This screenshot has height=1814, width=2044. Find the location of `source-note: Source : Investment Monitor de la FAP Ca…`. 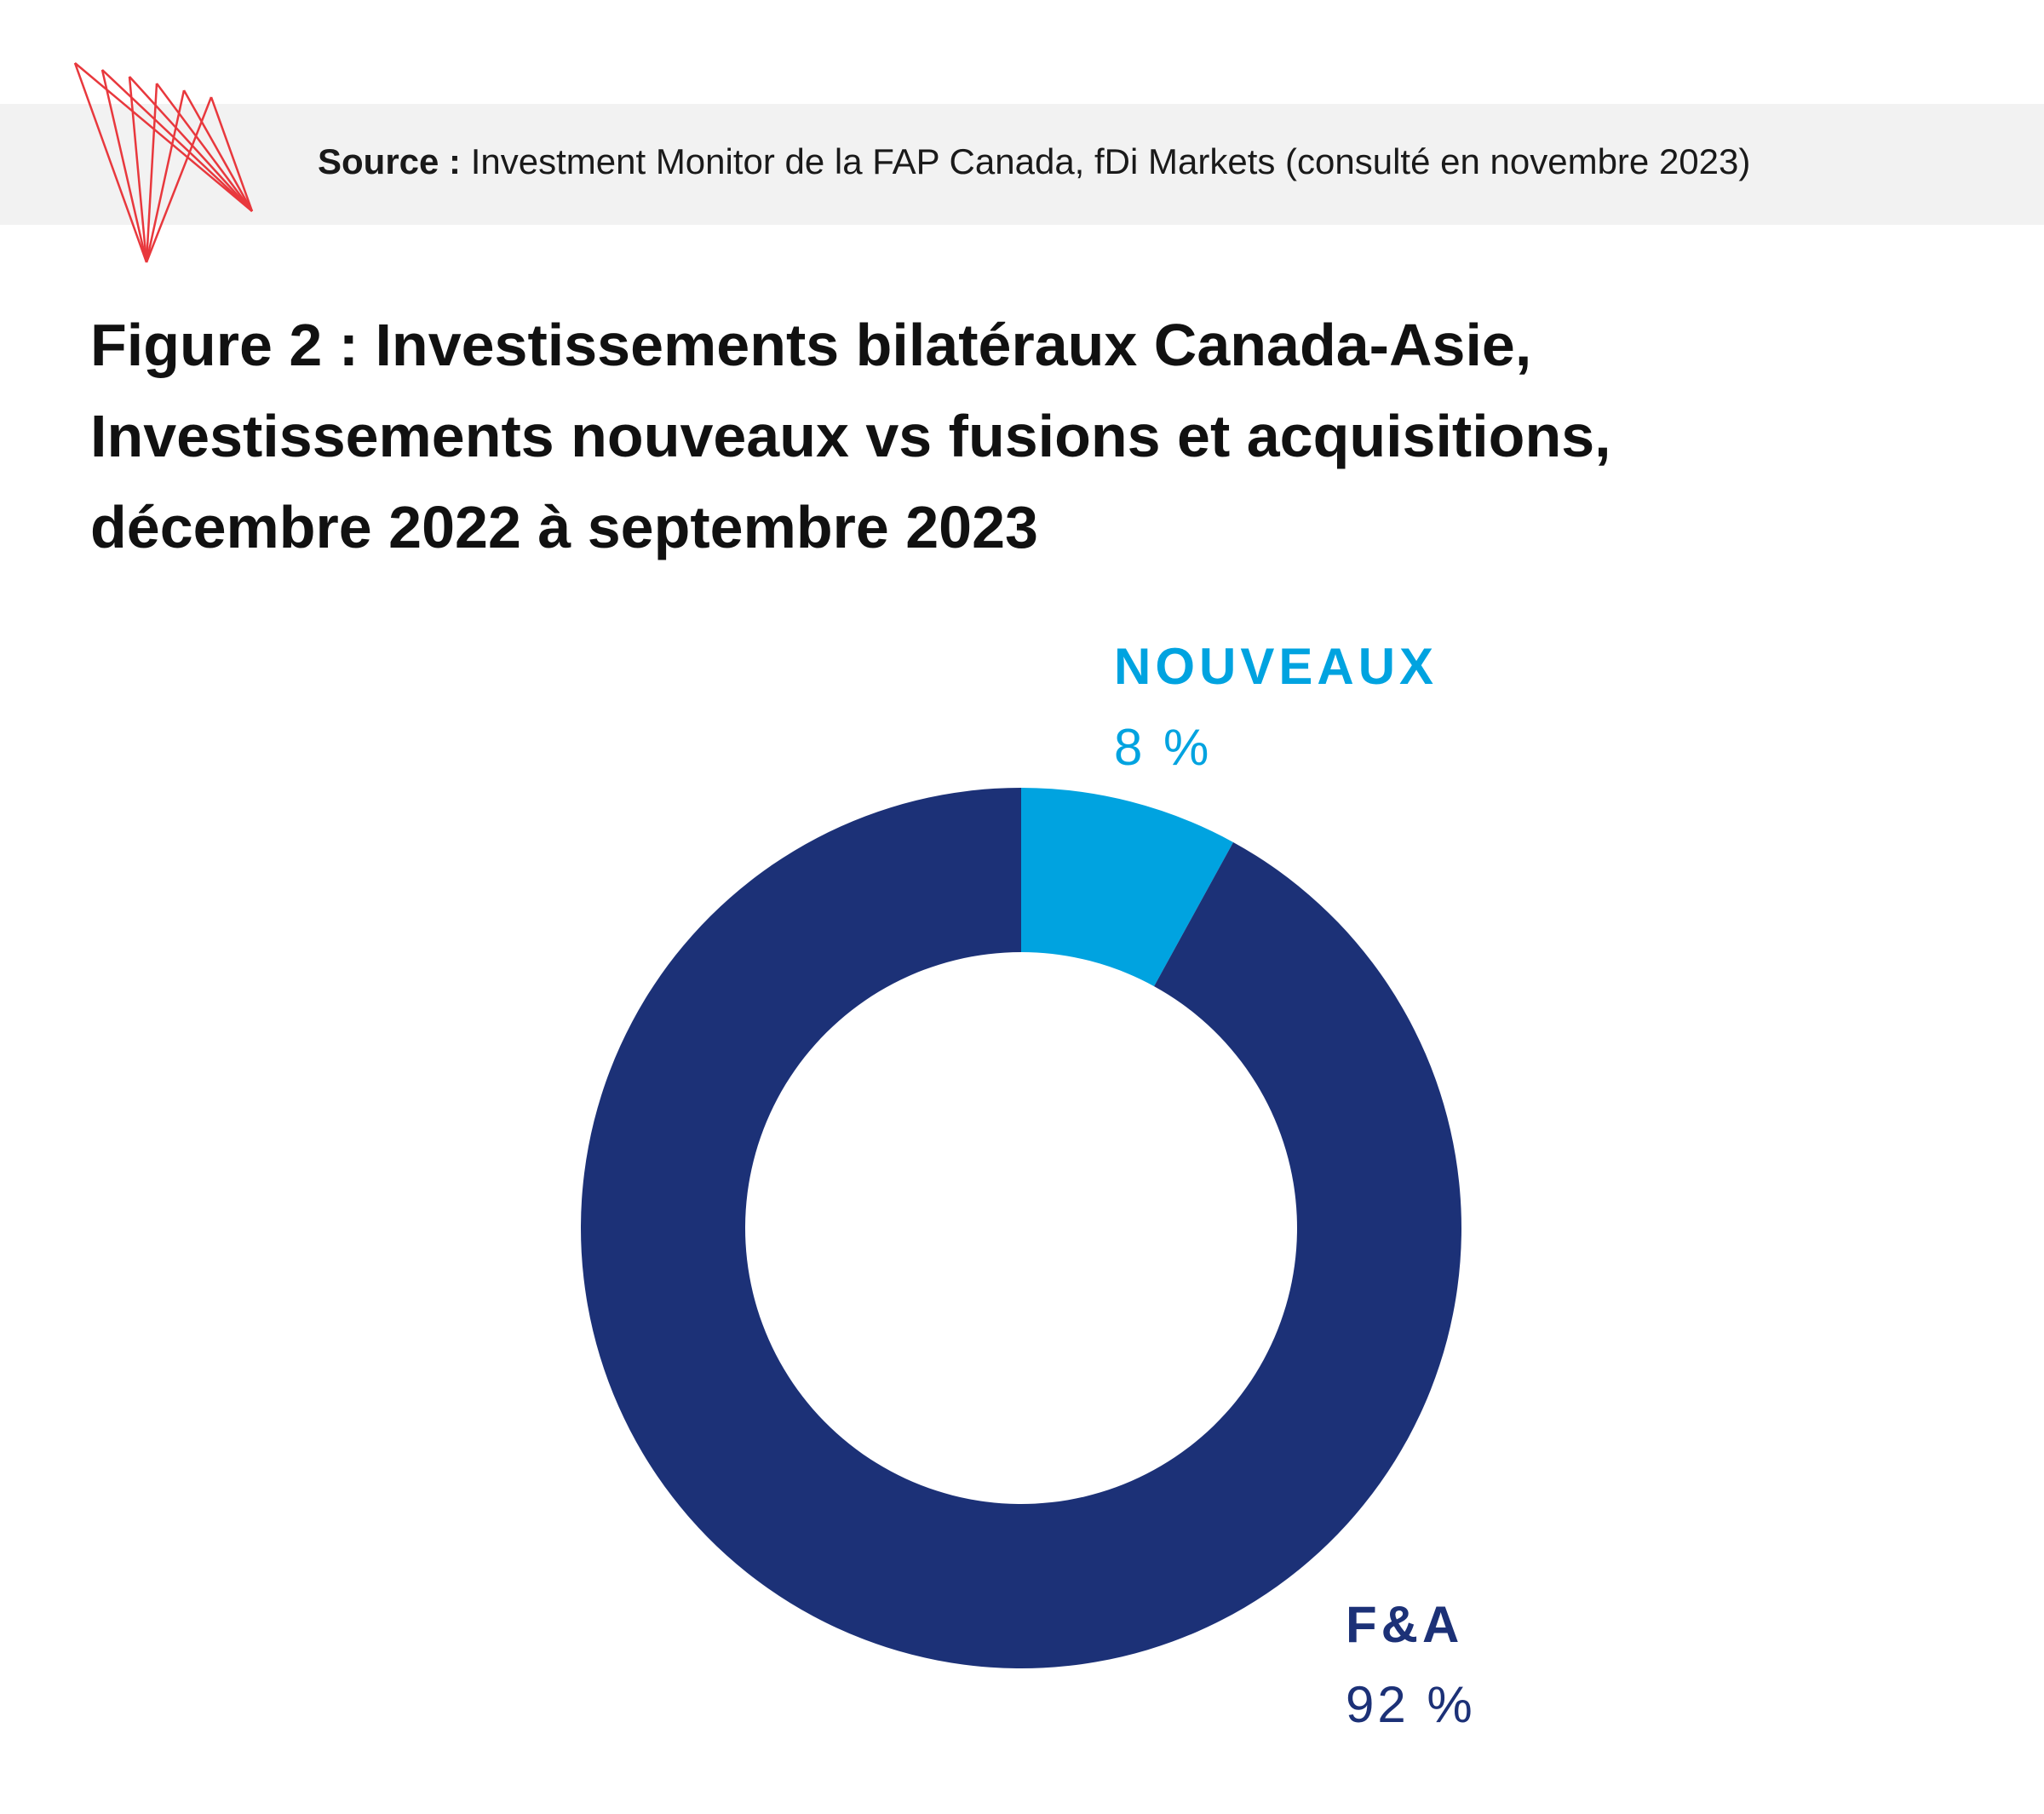

source-note: Source : Investment Monitor de la FAP Ca… is located at coordinates (1034, 161).